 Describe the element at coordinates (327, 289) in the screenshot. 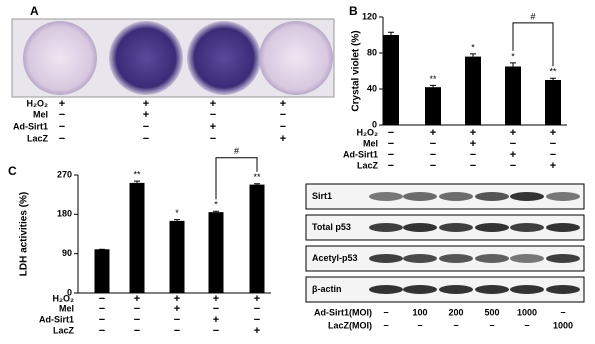

I see `blot-label: β-actin` at that location.